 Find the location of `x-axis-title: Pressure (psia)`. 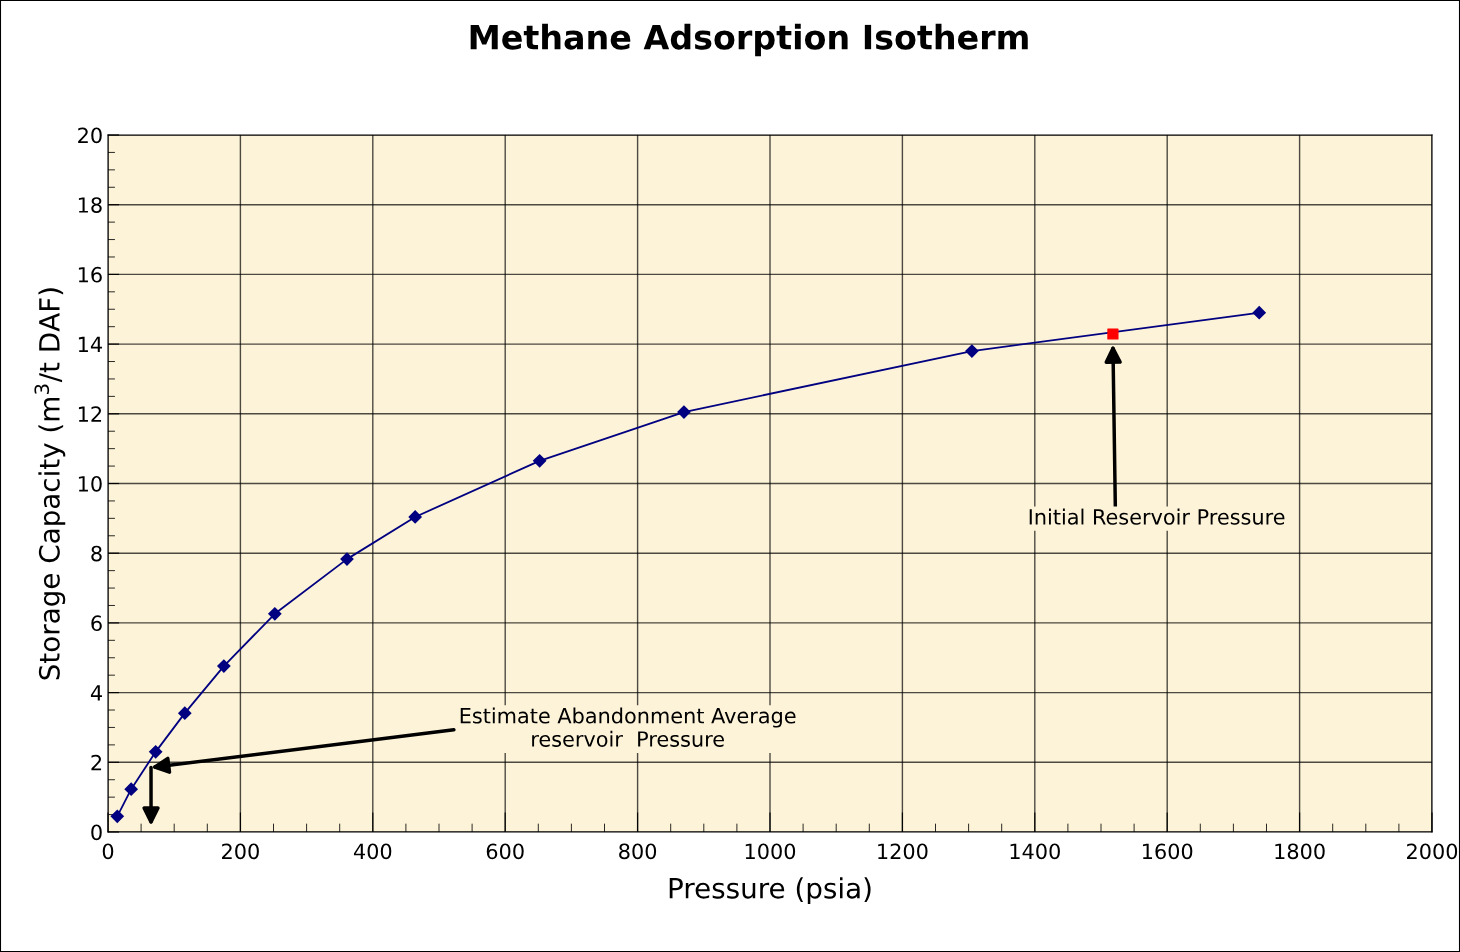

x-axis-title: Pressure (psia) is located at coordinates (770, 891).